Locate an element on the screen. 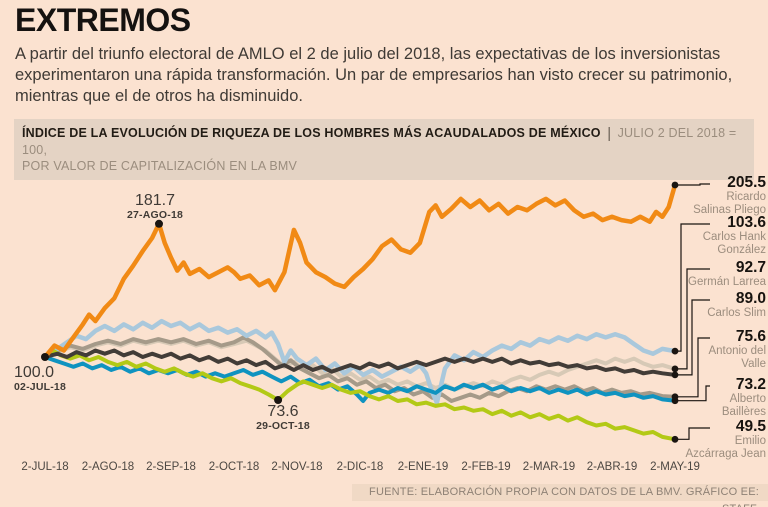 The image size is (768, 507). page-title: EXTREMOS is located at coordinates (103, 20).